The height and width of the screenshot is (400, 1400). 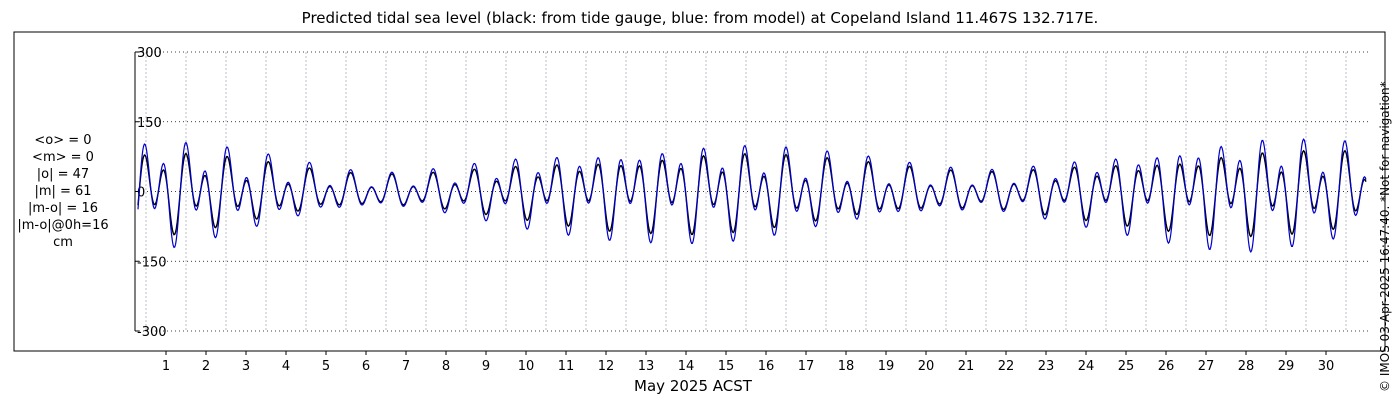 What do you see at coordinates (686, 366) in the screenshot?
I see `x-tick-label: 14` at bounding box center [686, 366].